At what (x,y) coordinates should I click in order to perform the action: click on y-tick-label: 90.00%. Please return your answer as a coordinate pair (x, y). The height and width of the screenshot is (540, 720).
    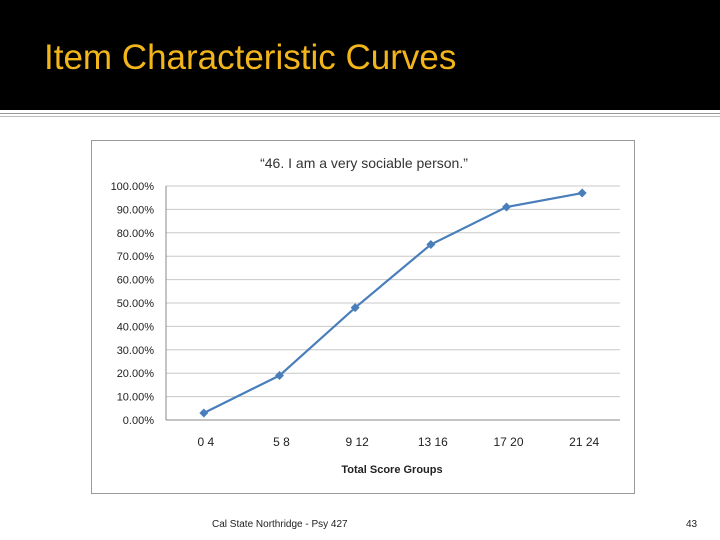
    Looking at the image, I should click on (136, 210).